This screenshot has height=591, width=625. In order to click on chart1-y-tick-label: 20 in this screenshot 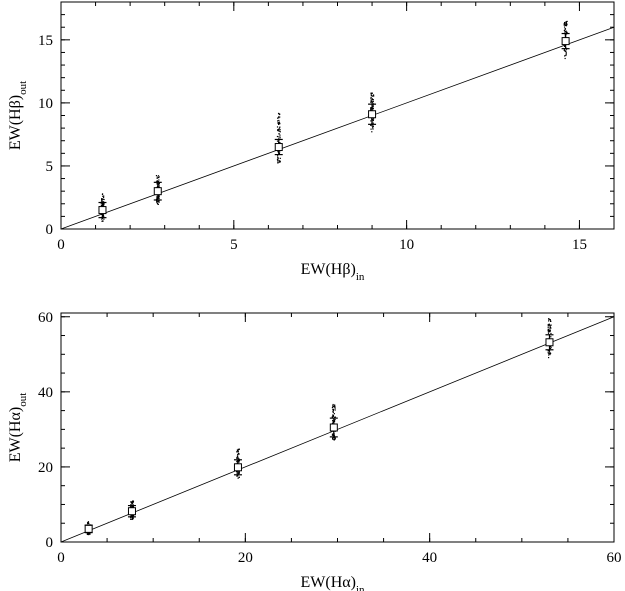, I will do `click(45, 468)`.